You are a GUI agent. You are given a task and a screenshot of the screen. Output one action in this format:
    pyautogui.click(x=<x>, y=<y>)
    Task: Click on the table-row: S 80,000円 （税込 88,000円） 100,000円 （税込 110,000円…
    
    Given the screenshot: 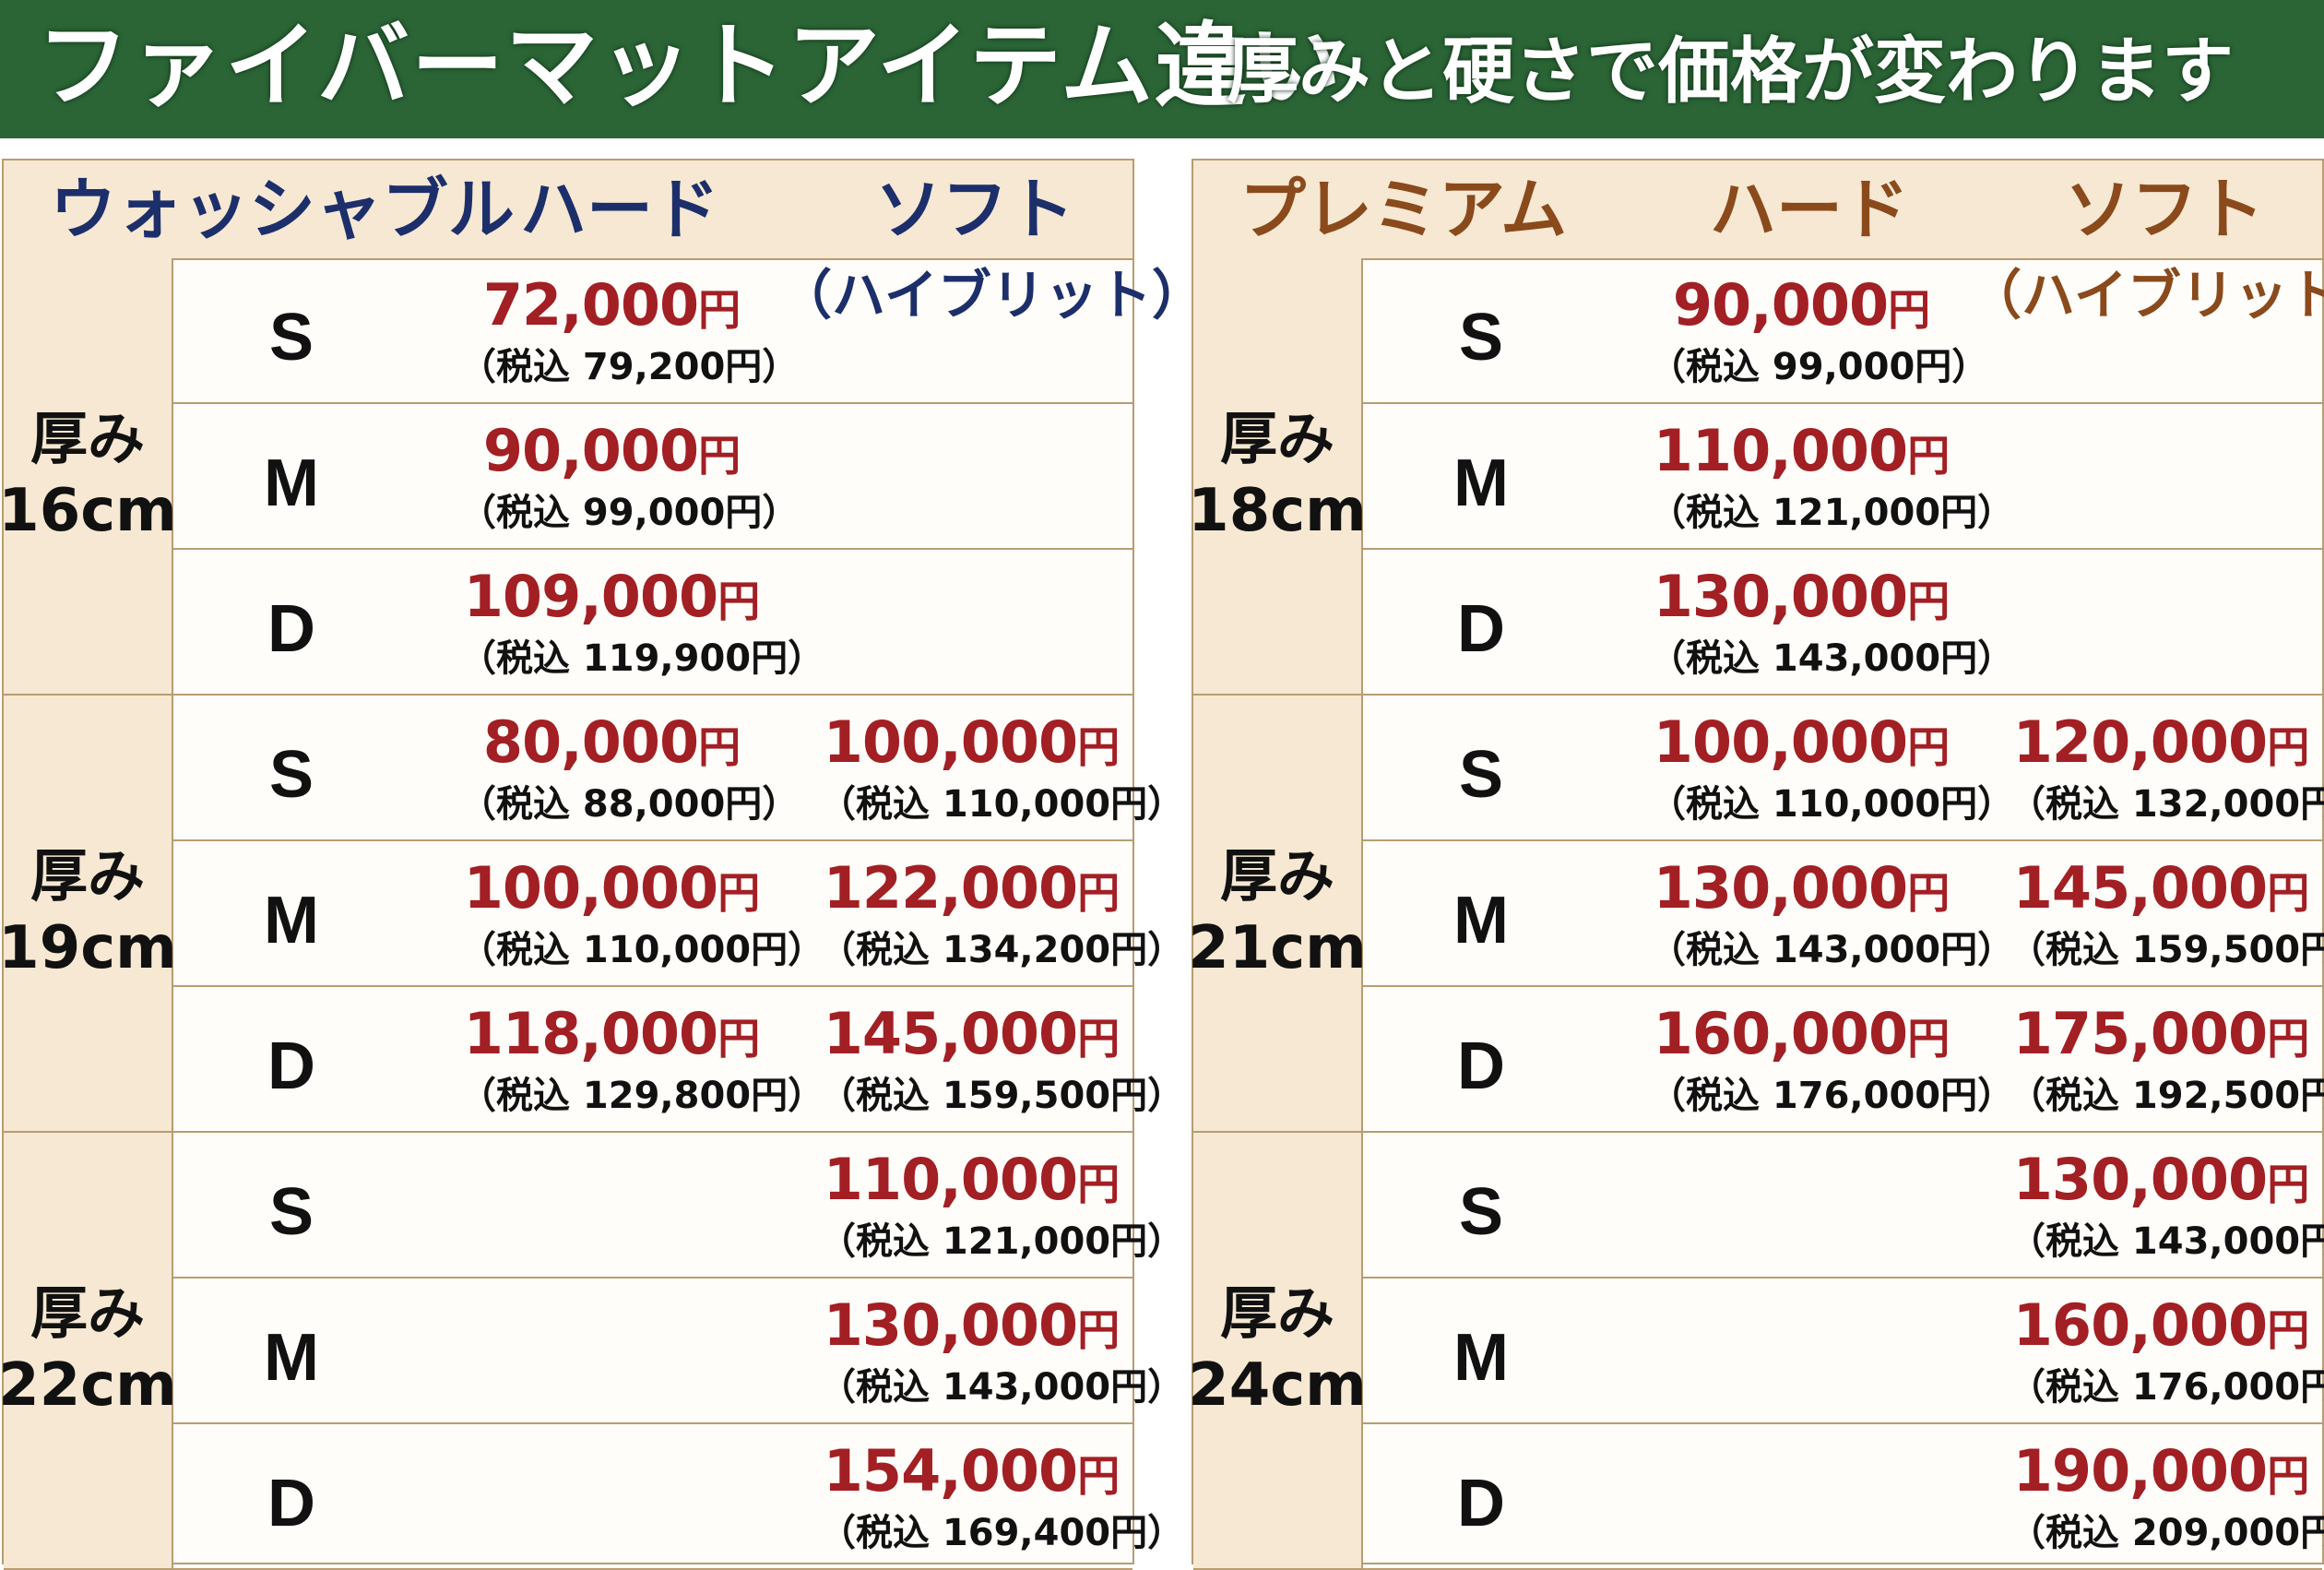 What is the action you would take?
    pyautogui.click(x=678, y=768)
    